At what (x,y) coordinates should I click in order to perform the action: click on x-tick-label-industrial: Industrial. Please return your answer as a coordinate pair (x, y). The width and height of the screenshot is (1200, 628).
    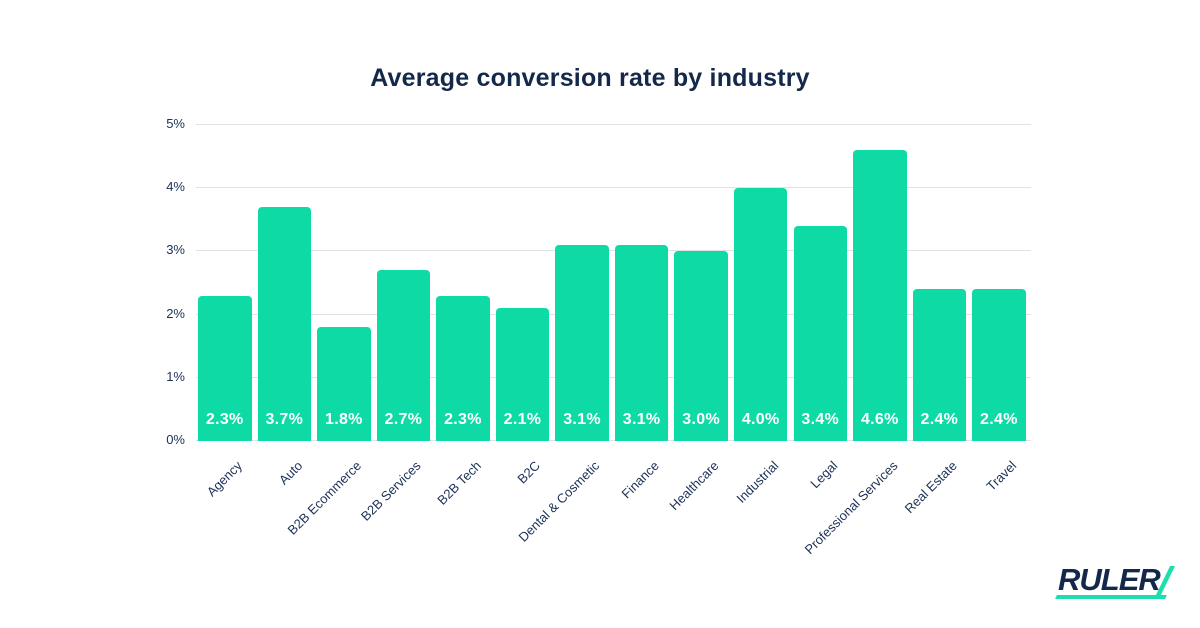
    Looking at the image, I should click on (757, 482).